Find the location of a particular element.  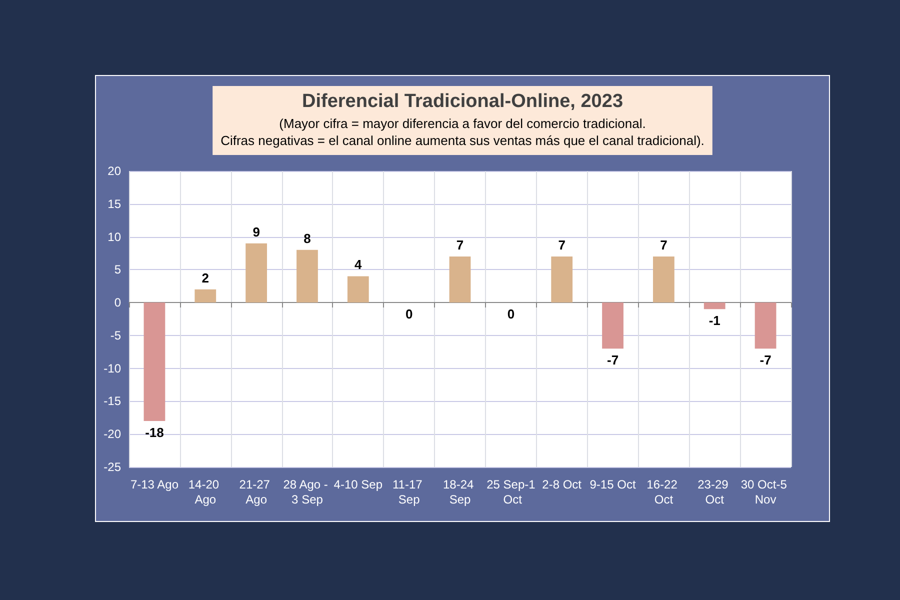

x-tick-label: 18-24 Sep is located at coordinates (460, 492).